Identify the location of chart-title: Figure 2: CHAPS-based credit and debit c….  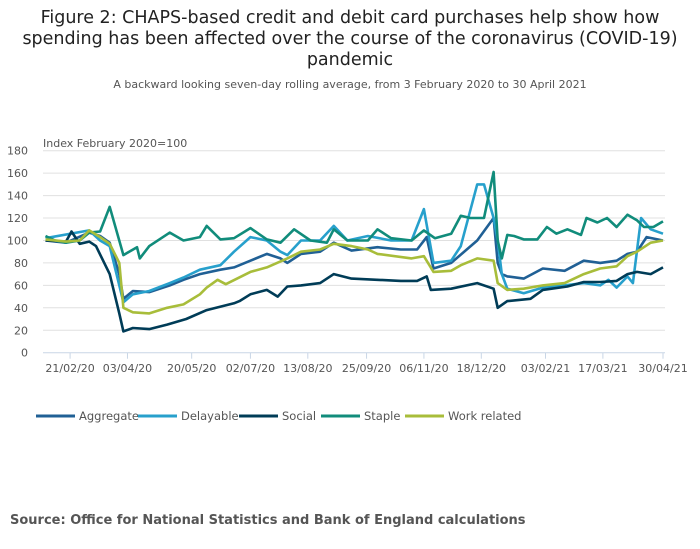
(350, 39).